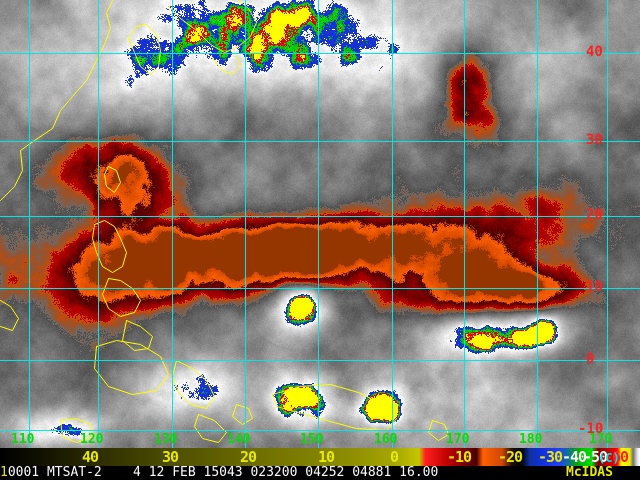 This screenshot has width=640, height=480. I want to click on color-enhancement-bar, so click(320, 457).